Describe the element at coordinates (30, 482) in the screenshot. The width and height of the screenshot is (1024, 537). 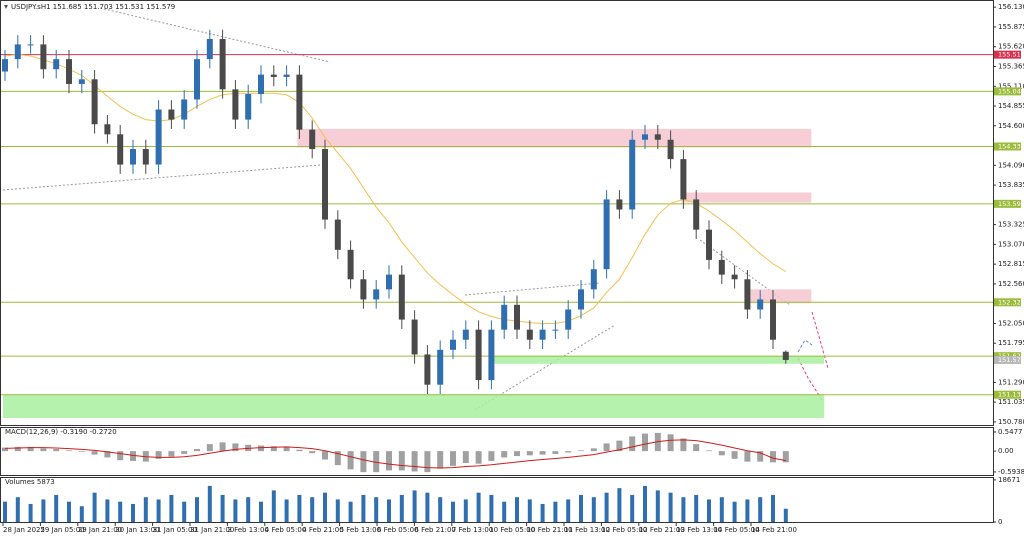
I see `volume-title: Volumes 5873` at that location.